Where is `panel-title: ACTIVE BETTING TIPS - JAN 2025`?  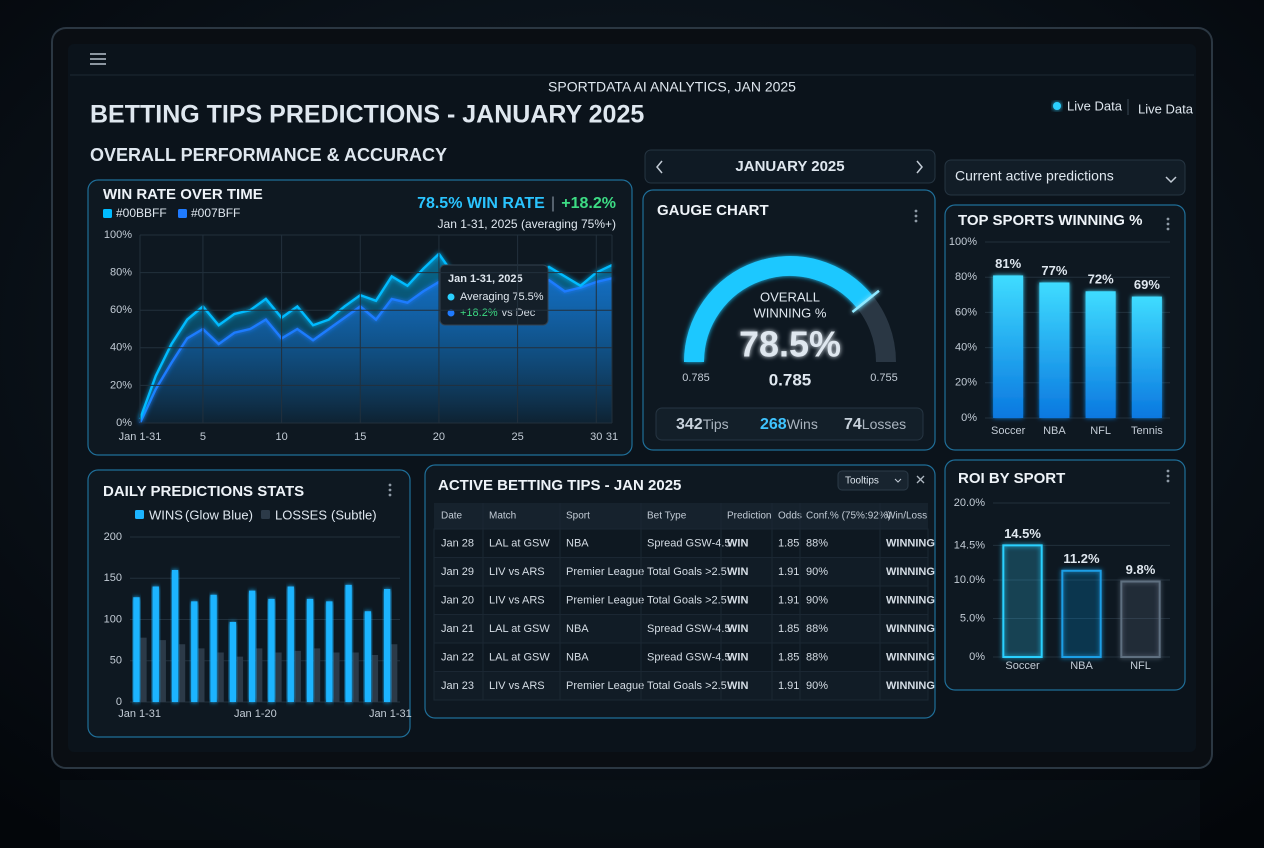
panel-title: ACTIVE BETTING TIPS - JAN 2025 is located at coordinates (559, 485).